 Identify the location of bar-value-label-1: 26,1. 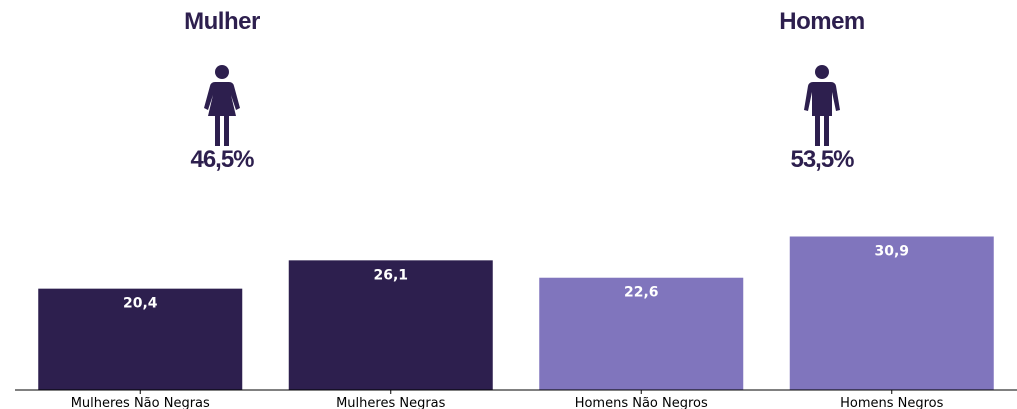
(390, 275).